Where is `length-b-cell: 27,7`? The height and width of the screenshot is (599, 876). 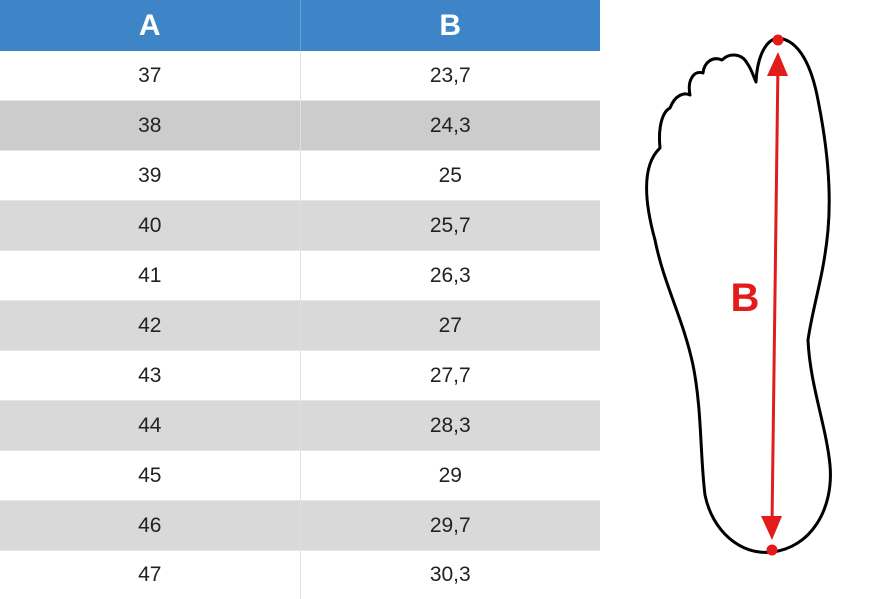
length-b-cell: 27,7 is located at coordinates (449, 375).